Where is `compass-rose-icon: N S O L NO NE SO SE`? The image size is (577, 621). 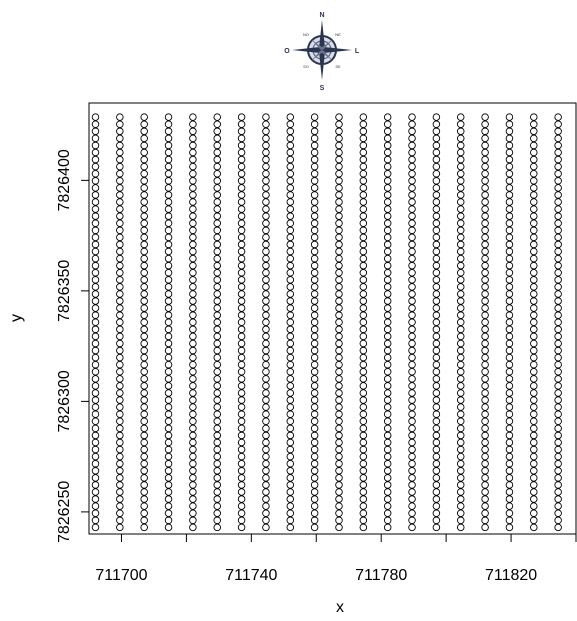
compass-rose-icon: N S O L NO NE SO SE is located at coordinates (322, 52).